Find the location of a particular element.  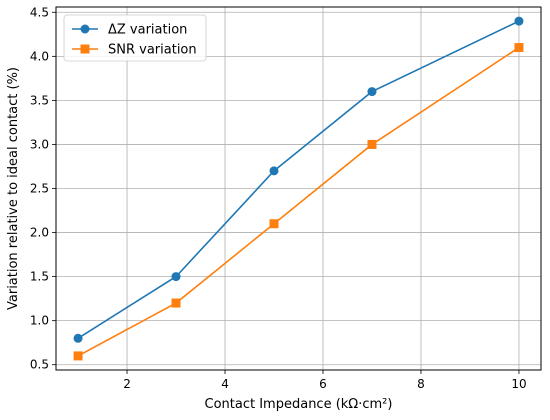

legend-item: SNR variation is located at coordinates (134, 50).